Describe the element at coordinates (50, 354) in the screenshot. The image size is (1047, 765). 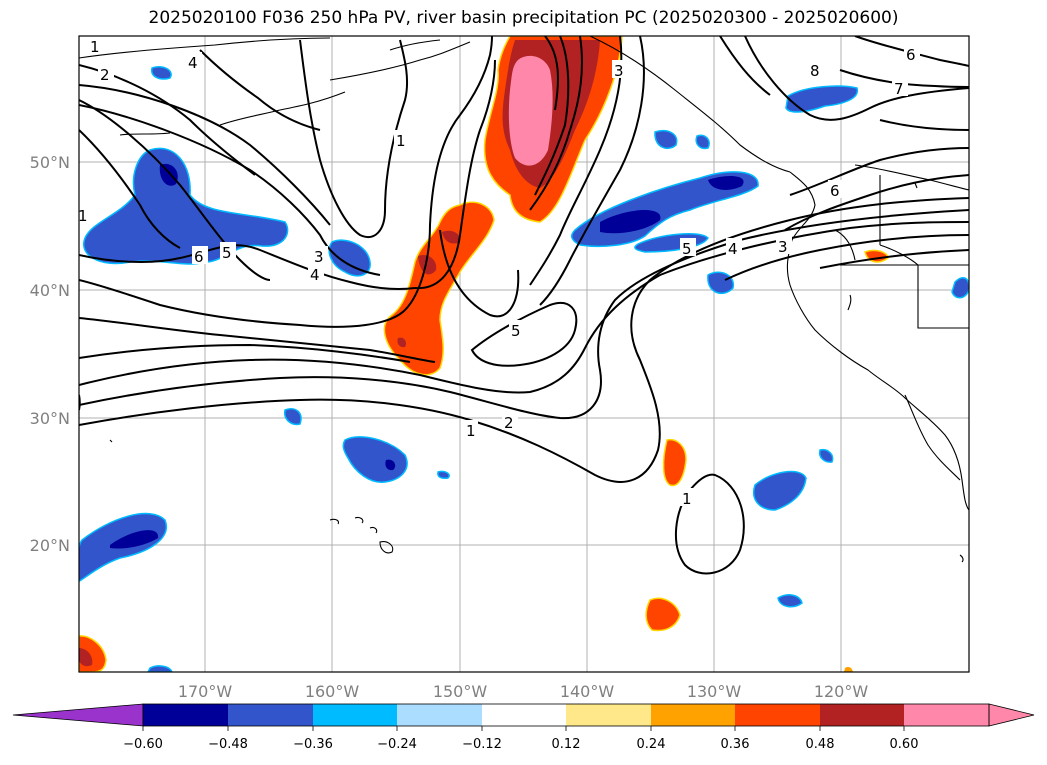
I see `latitude-labels: 50°N 40°N 30°N 20°N` at that location.